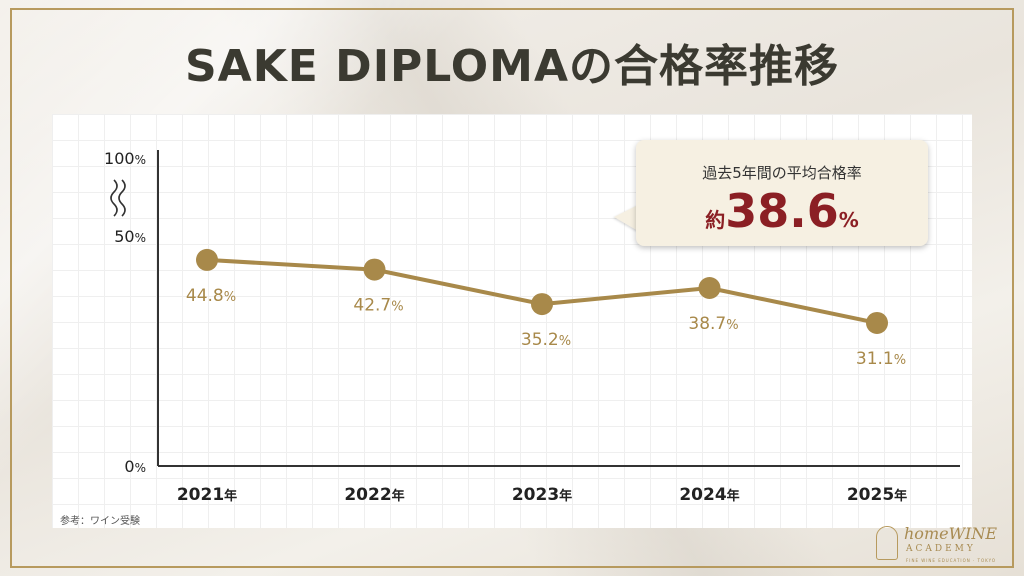 The image size is (1024, 576). What do you see at coordinates (100, 521) in the screenshot?
I see `source-note: 参考：ワイン受験` at bounding box center [100, 521].